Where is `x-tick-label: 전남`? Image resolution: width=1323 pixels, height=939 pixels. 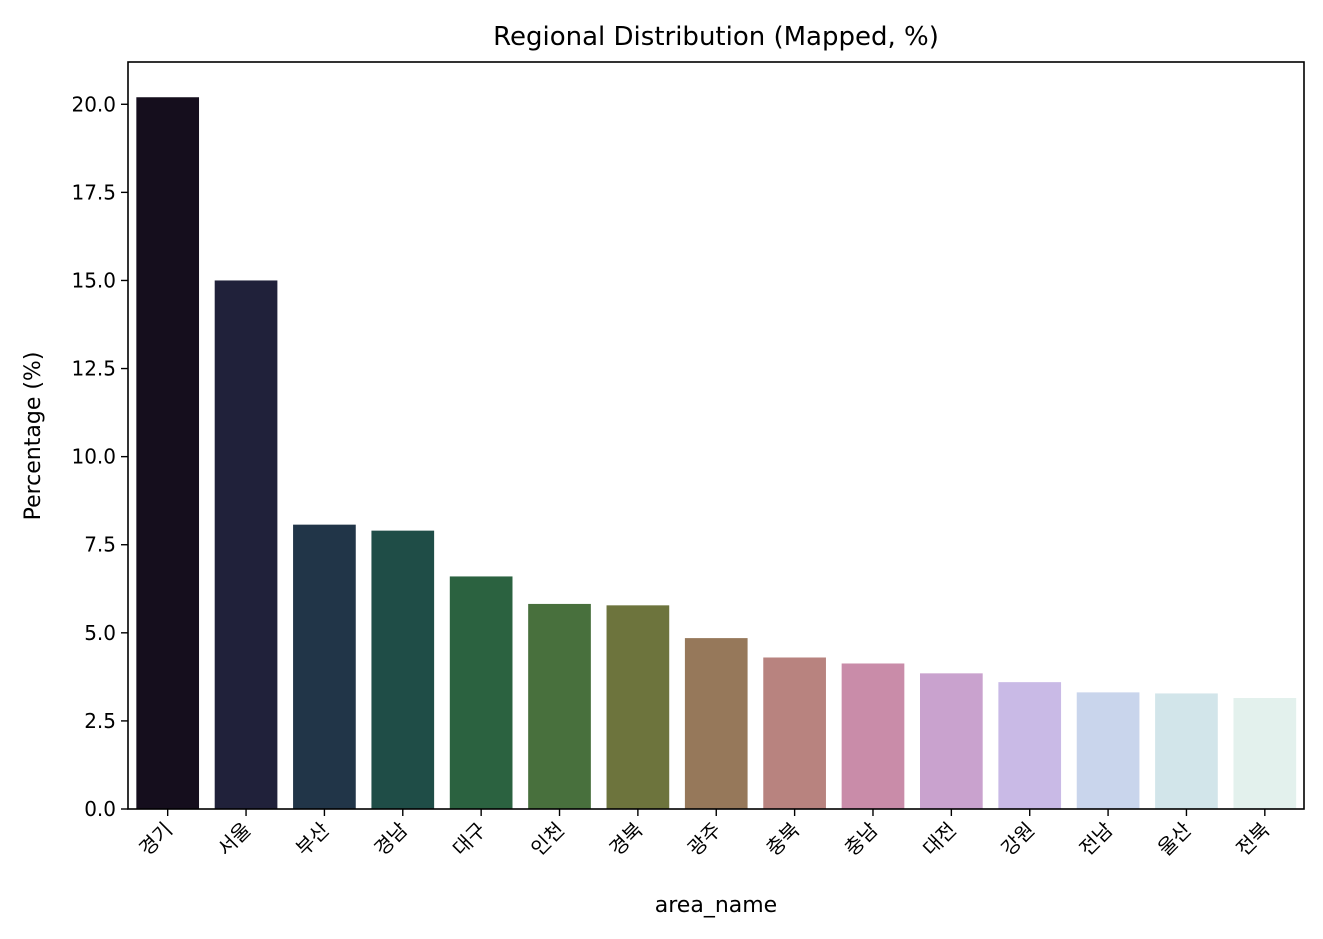 x-tick-label: 전남 is located at coordinates (1096, 839).